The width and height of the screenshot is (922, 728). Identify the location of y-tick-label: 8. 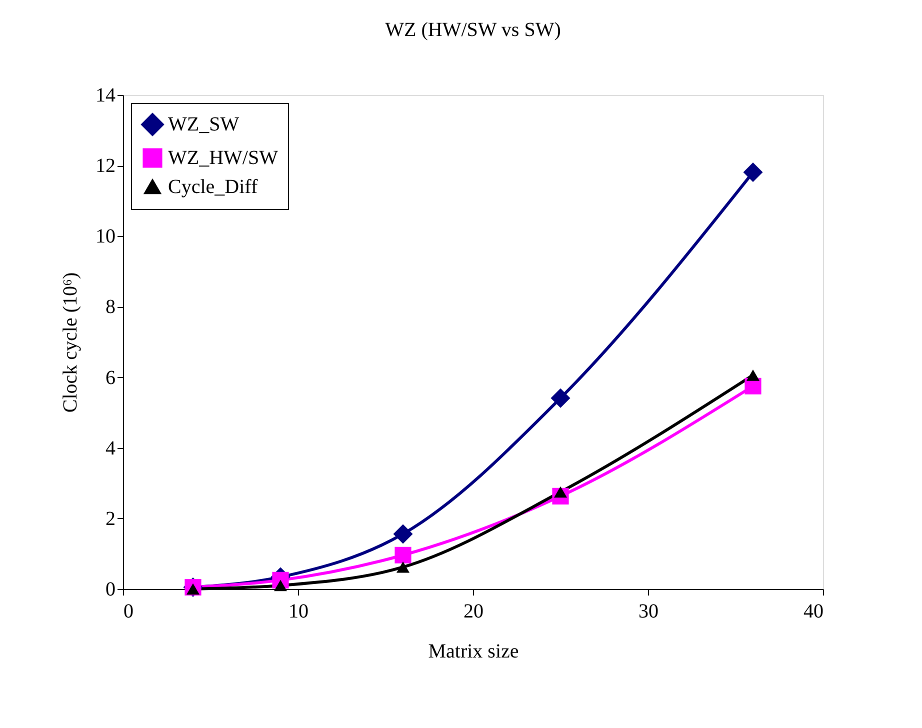
(111, 307).